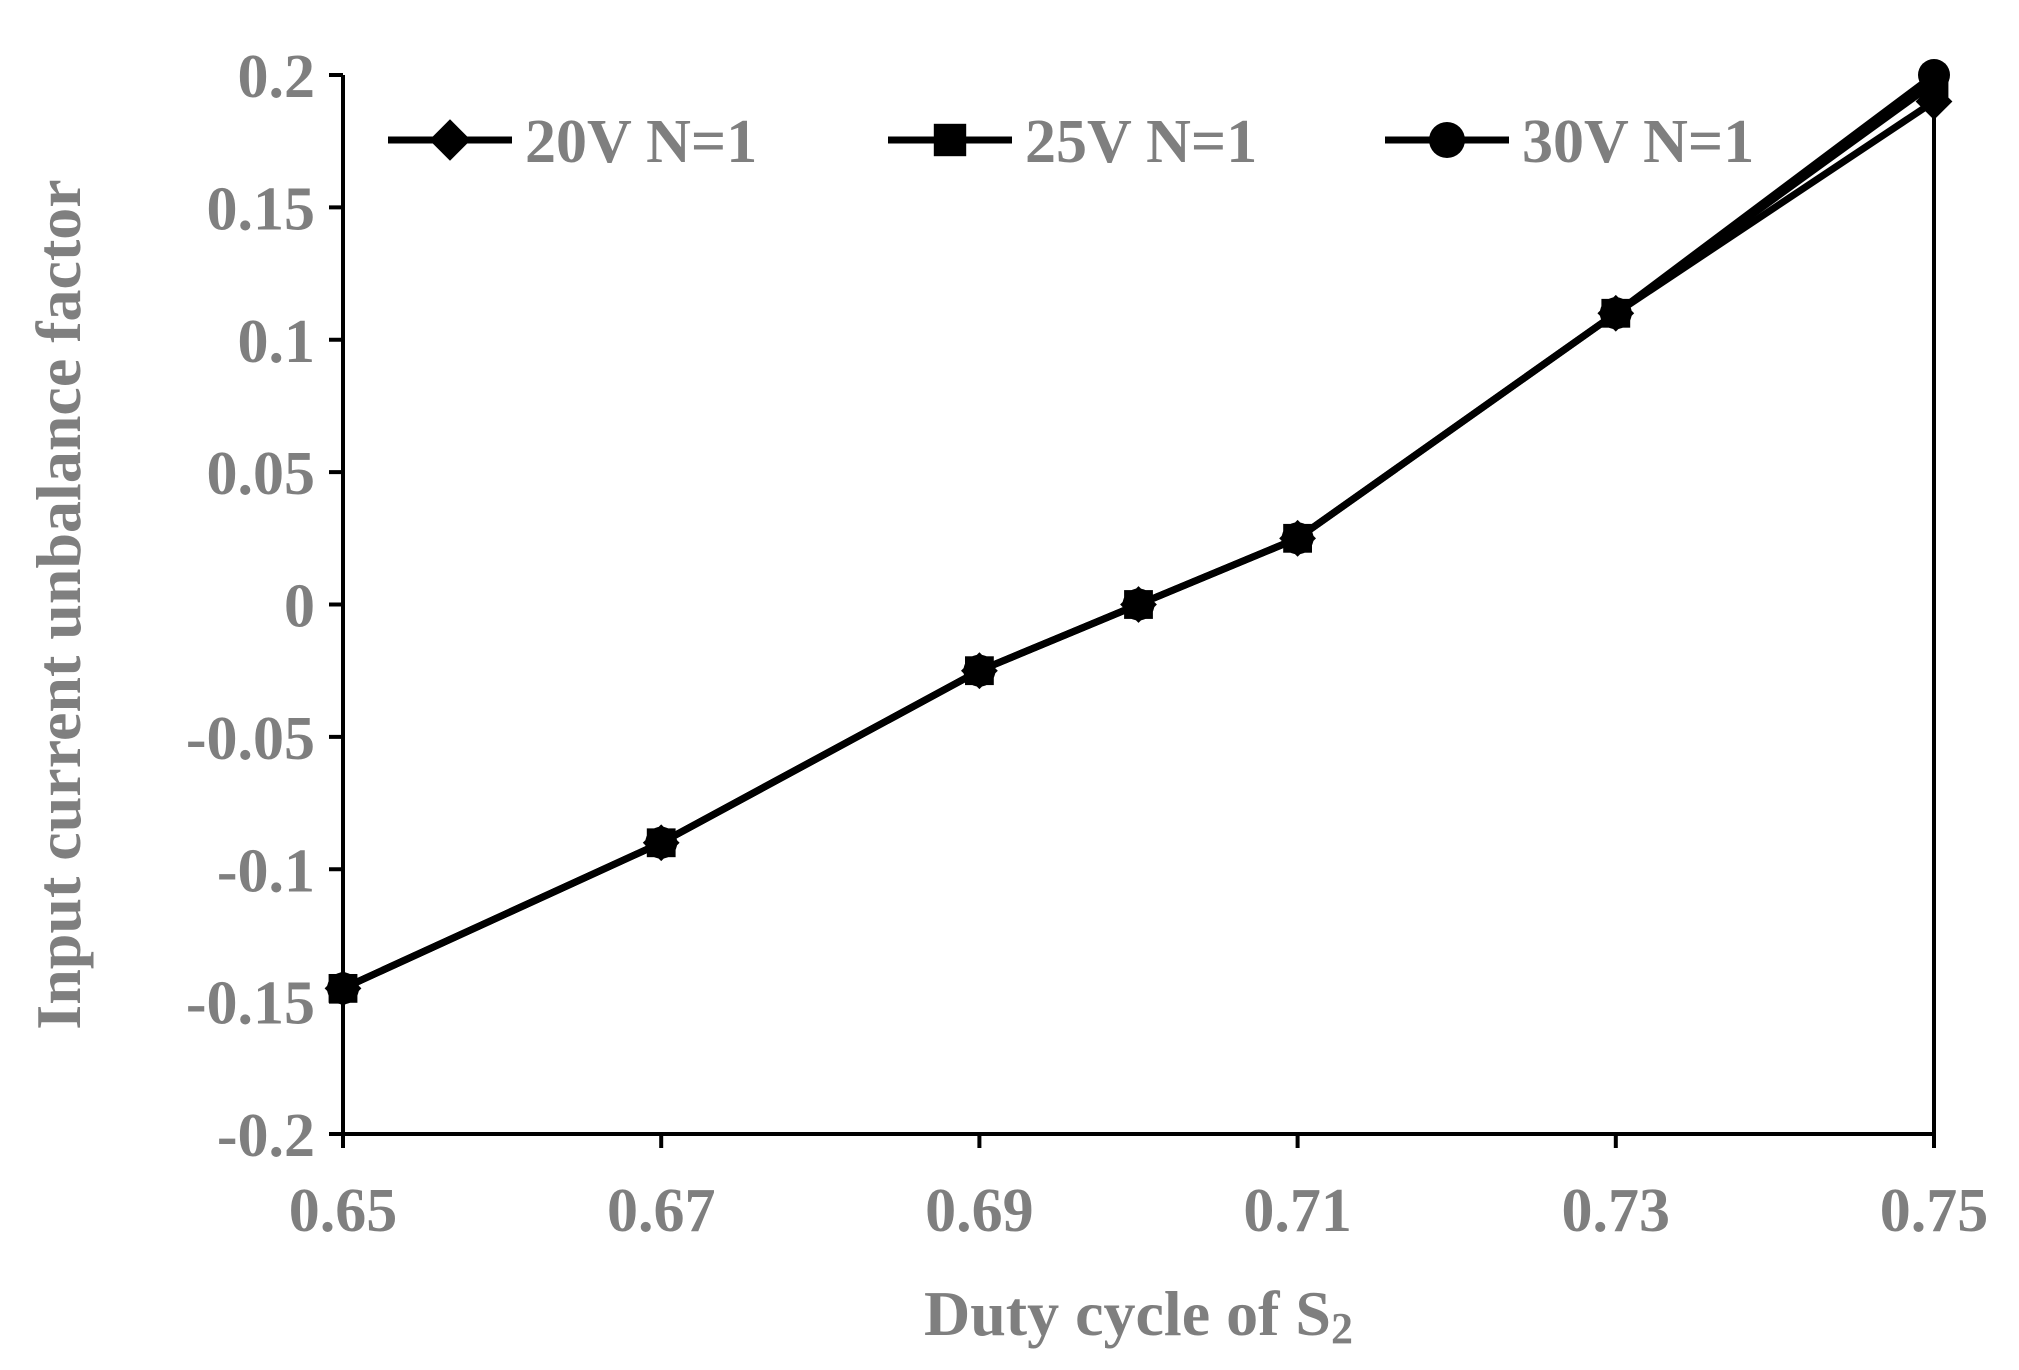 The height and width of the screenshot is (1370, 2019). What do you see at coordinates (277, 77) in the screenshot?
I see `y-tick-label: 0.2` at bounding box center [277, 77].